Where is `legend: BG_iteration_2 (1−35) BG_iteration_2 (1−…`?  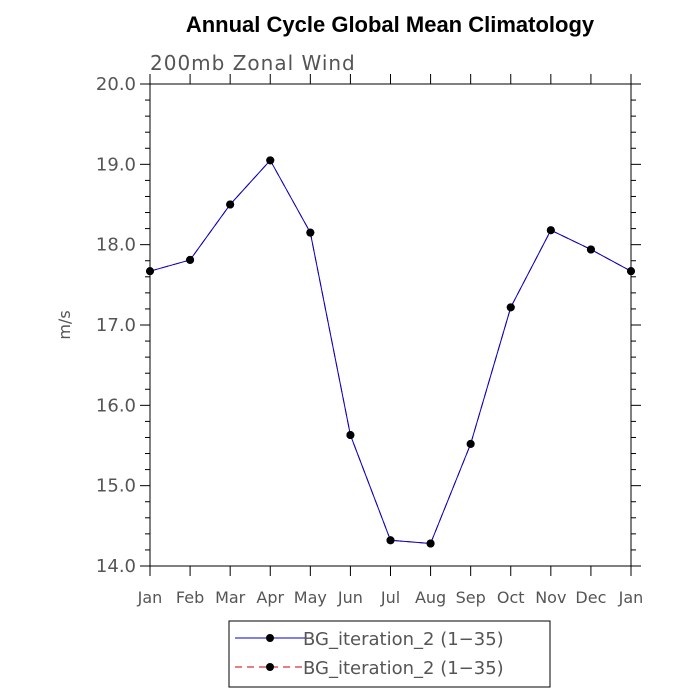 legend: BG_iteration_2 (1−35) BG_iteration_2 (1−… is located at coordinates (389, 654).